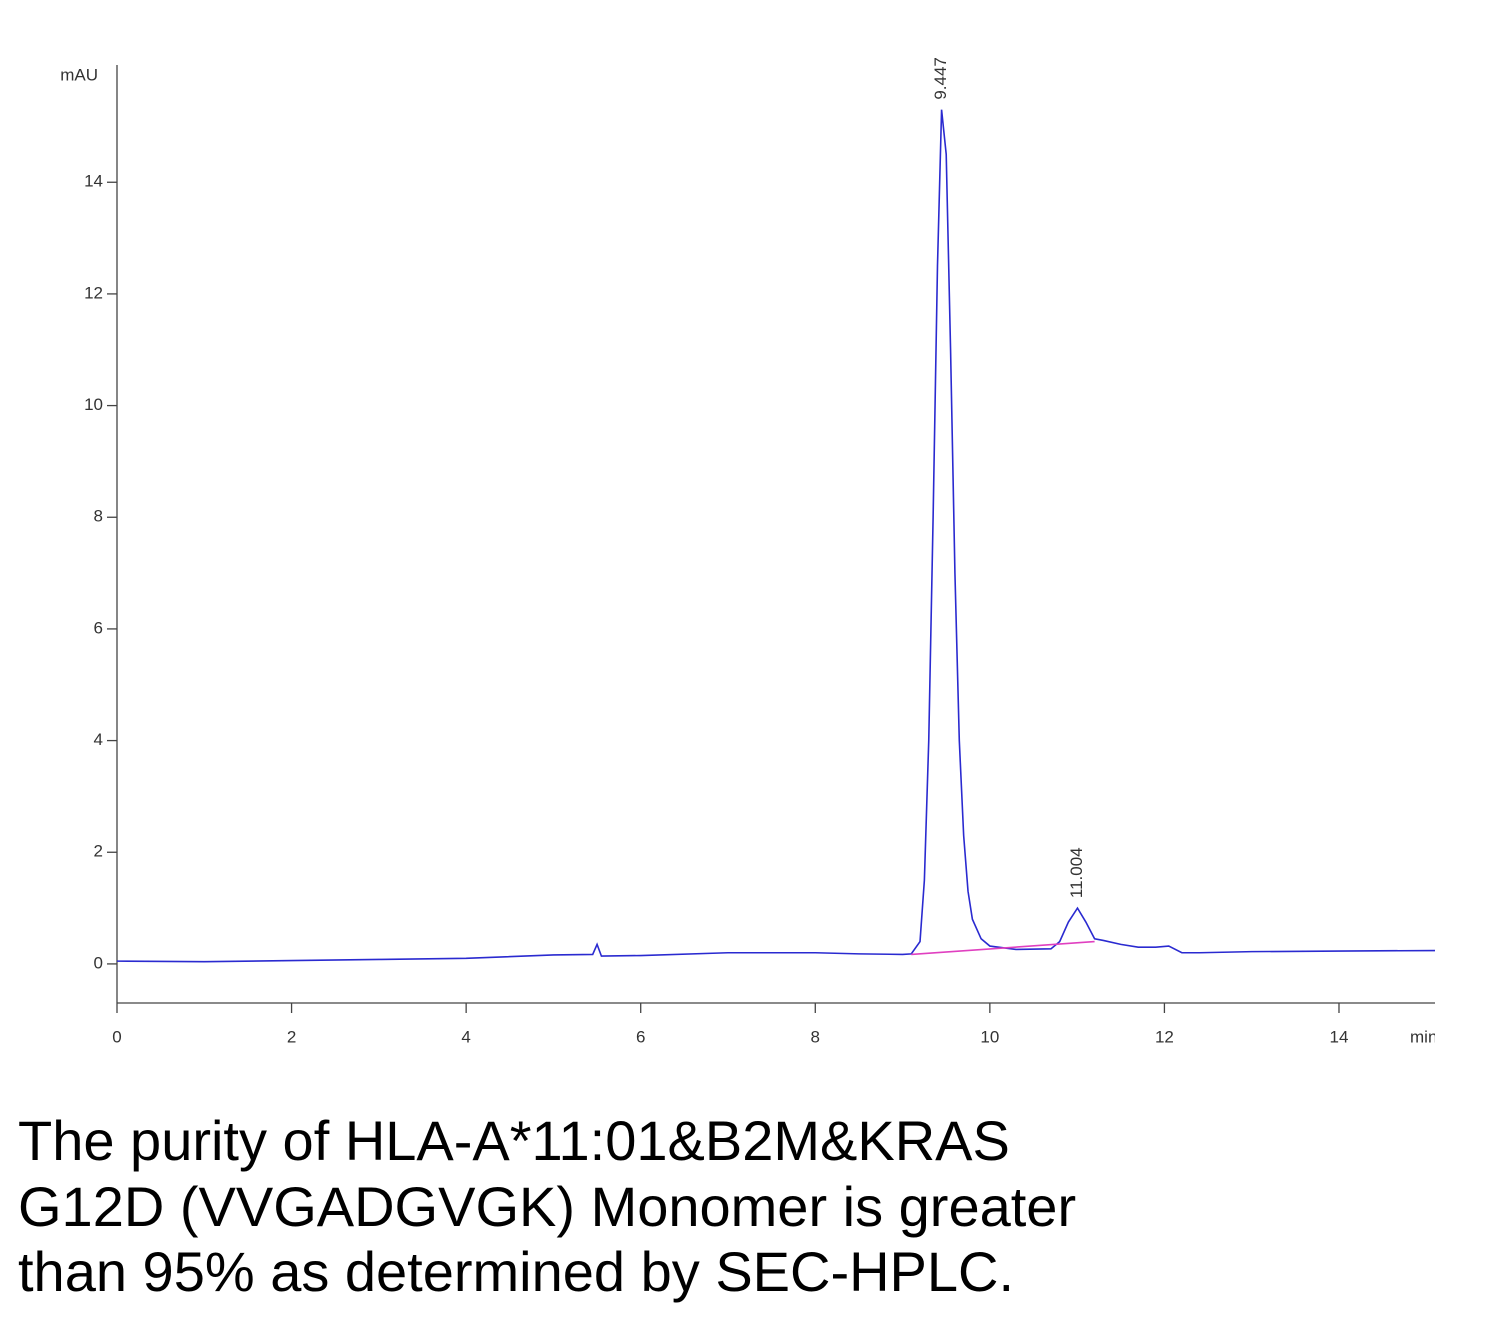  What do you see at coordinates (98, 962) in the screenshot?
I see `y-tick-label: 0` at bounding box center [98, 962].